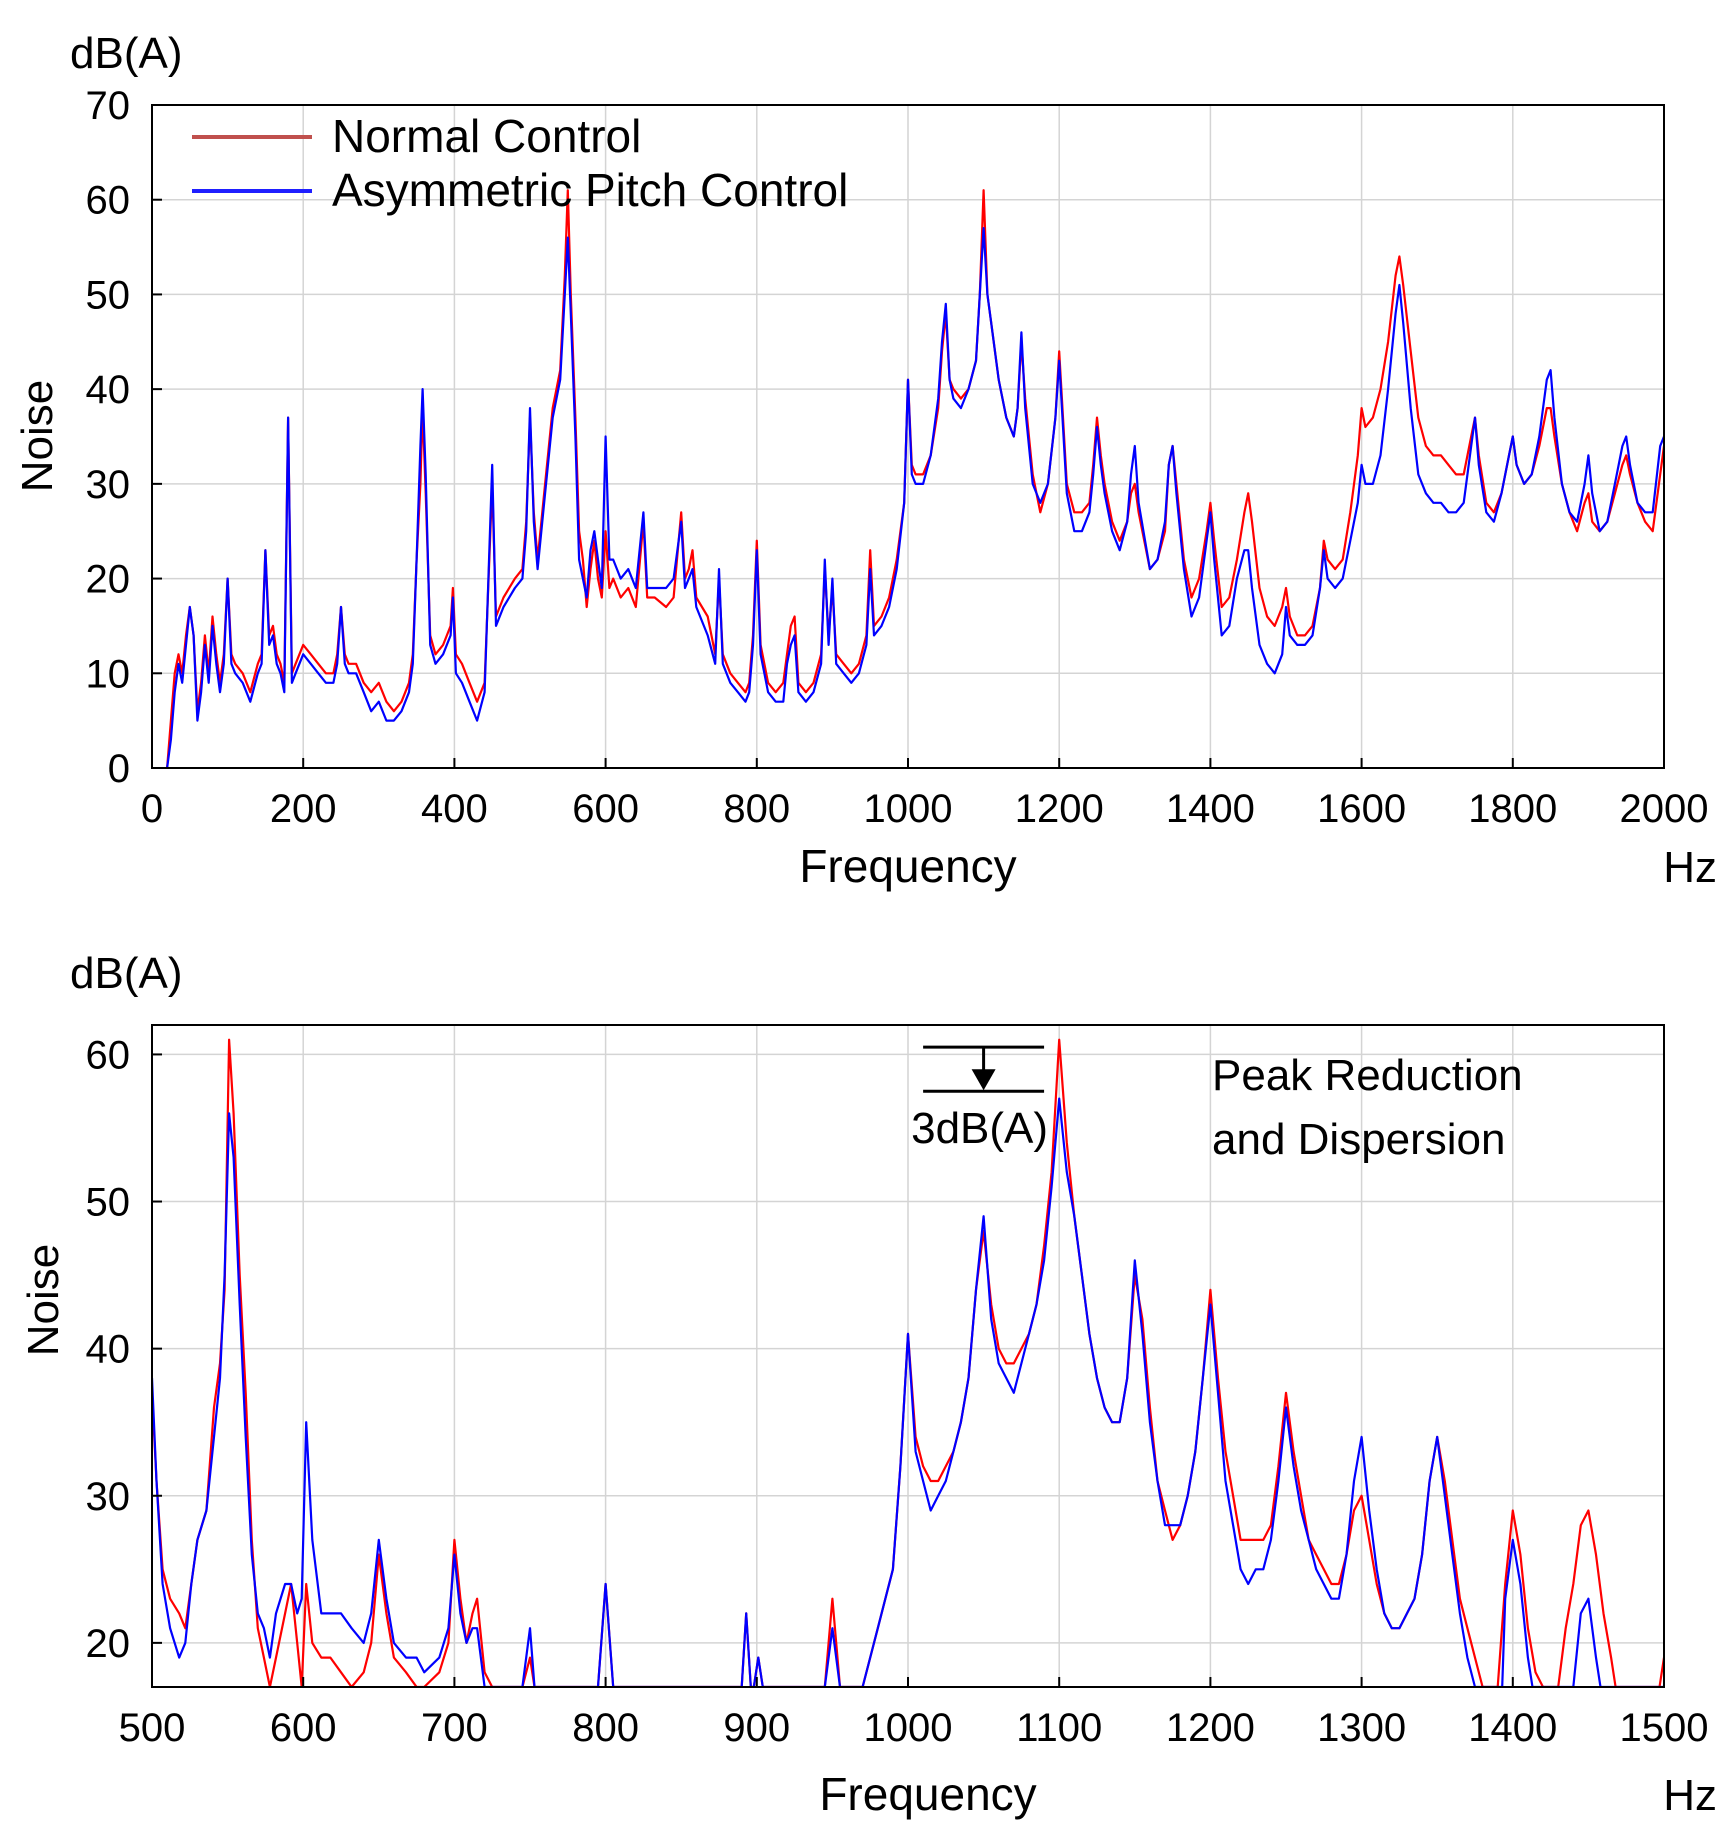  I want to click on peak-marker-arrow-head, so click(983, 1080).